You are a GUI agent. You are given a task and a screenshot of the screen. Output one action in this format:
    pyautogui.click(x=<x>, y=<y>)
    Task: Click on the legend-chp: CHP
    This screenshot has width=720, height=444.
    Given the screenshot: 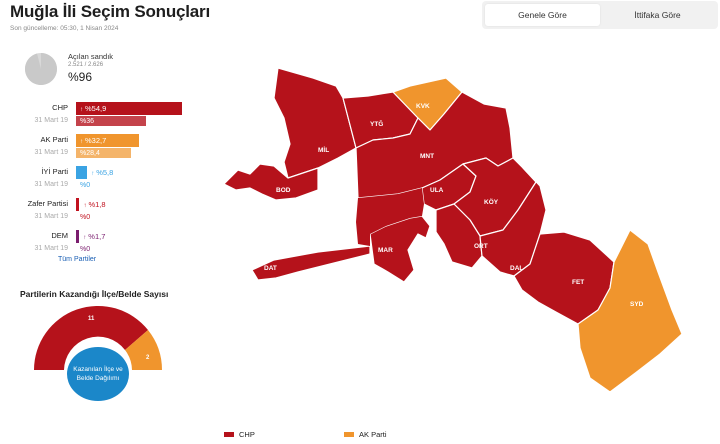 What is the action you would take?
    pyautogui.click(x=239, y=434)
    